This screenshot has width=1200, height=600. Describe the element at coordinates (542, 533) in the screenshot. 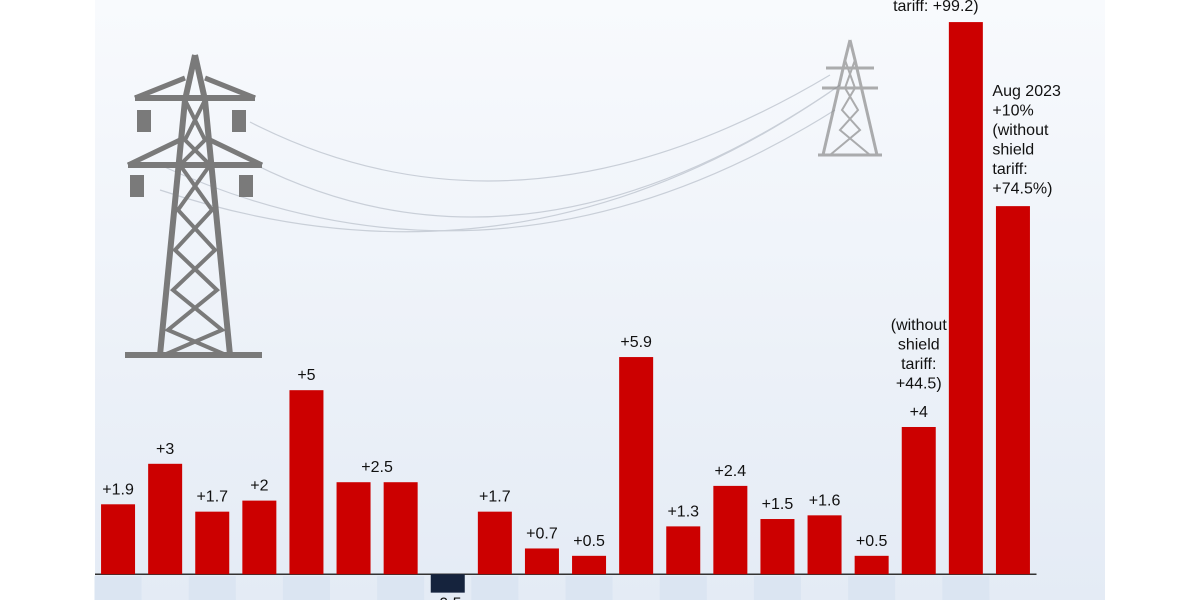

I see `value-label: +0.7` at that location.